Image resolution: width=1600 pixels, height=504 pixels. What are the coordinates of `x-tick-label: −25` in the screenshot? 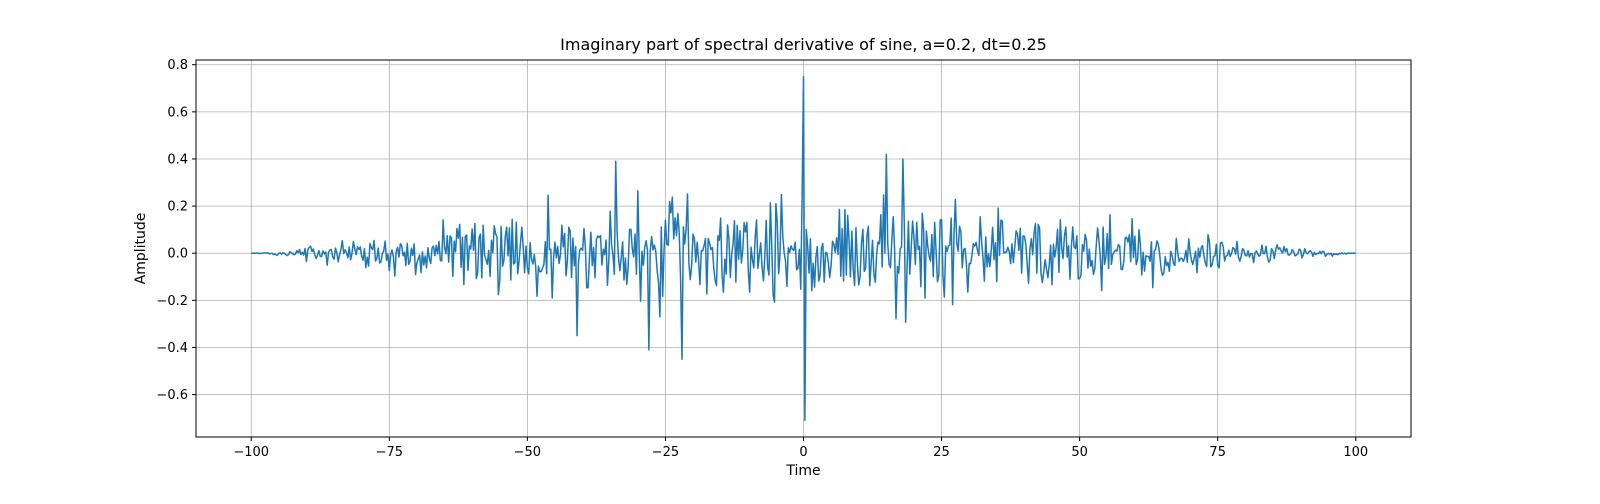 It's located at (665, 452).